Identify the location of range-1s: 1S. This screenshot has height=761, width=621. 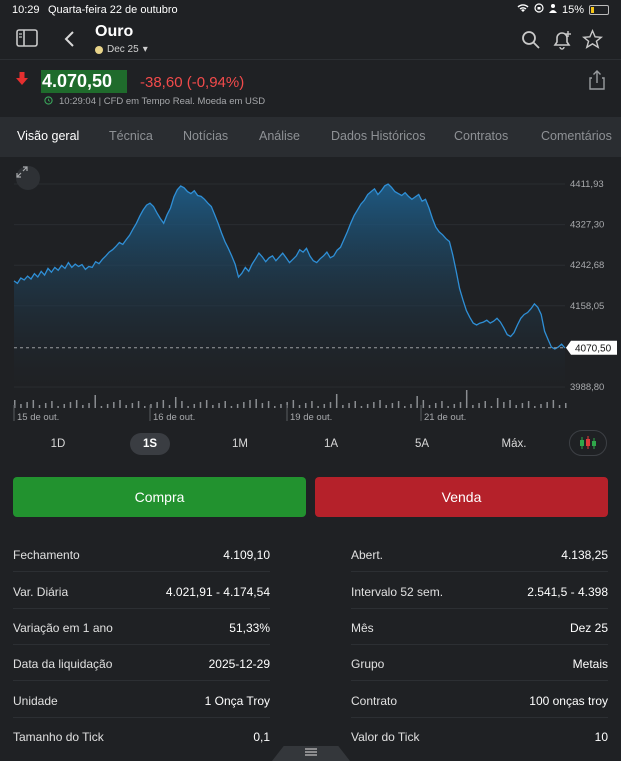
(150, 444).